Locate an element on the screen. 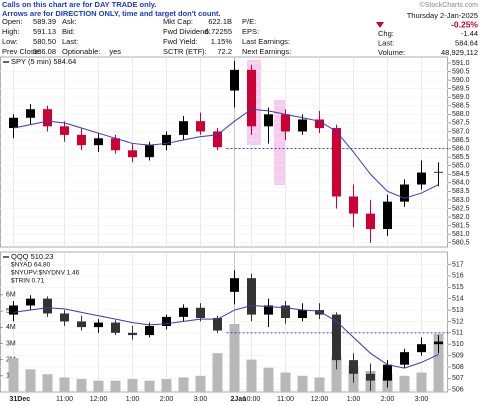  field-label: Bid: is located at coordinates (68, 31).